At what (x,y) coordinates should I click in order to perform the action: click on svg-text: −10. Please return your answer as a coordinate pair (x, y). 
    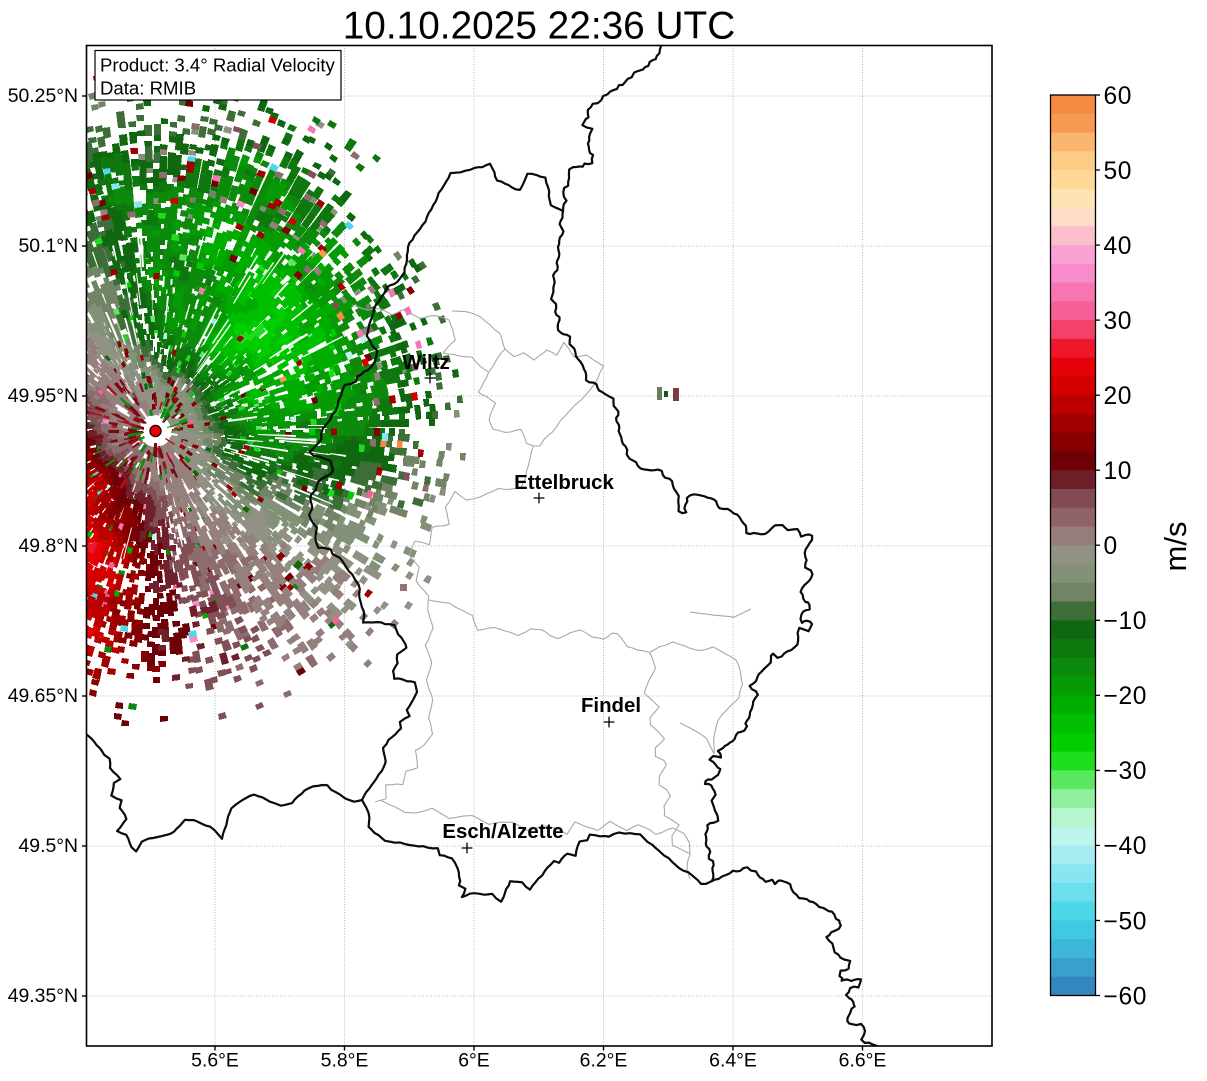
    Looking at the image, I should click on (1126, 621).